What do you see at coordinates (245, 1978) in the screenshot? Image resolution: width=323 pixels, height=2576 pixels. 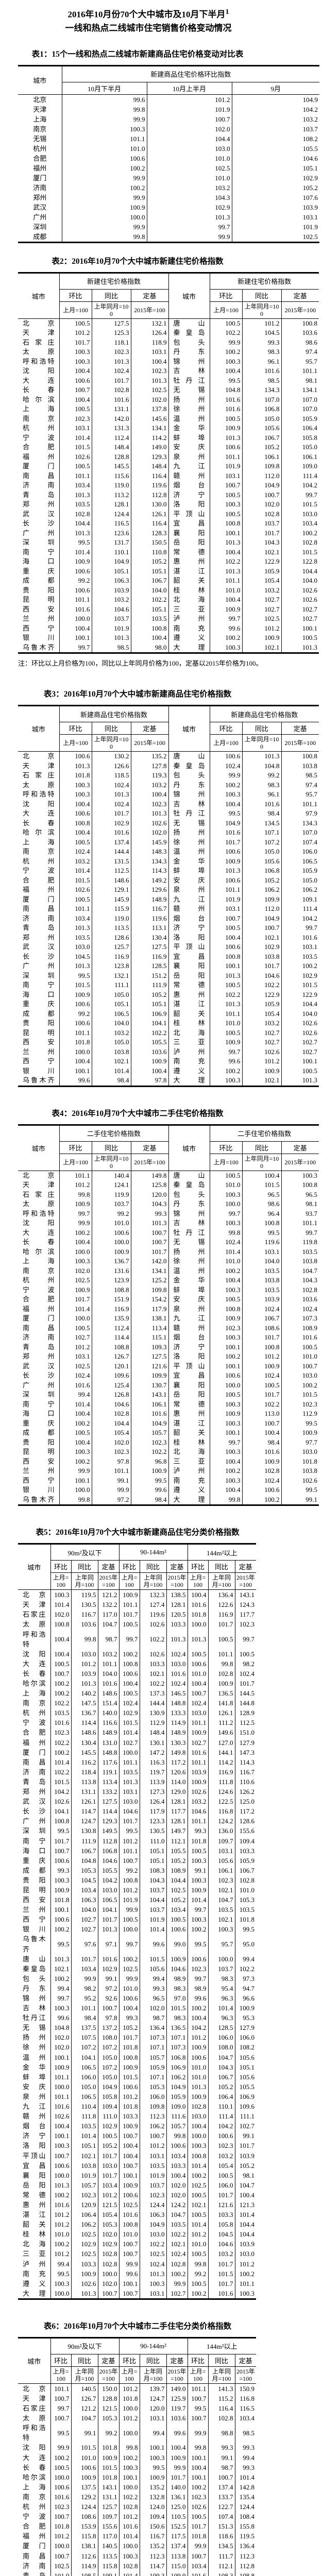 I see `index-value: 97.3` at bounding box center [245, 1978].